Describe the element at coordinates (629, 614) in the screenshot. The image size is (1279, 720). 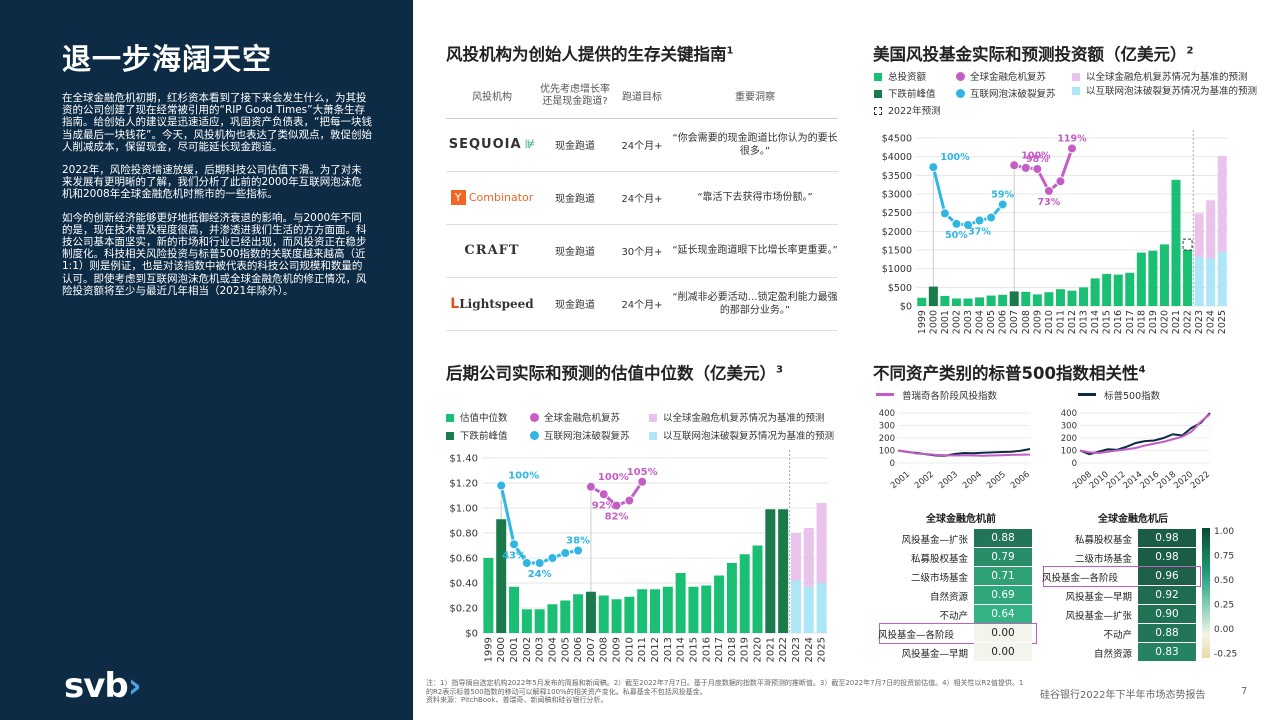
I see `bar-2010` at that location.